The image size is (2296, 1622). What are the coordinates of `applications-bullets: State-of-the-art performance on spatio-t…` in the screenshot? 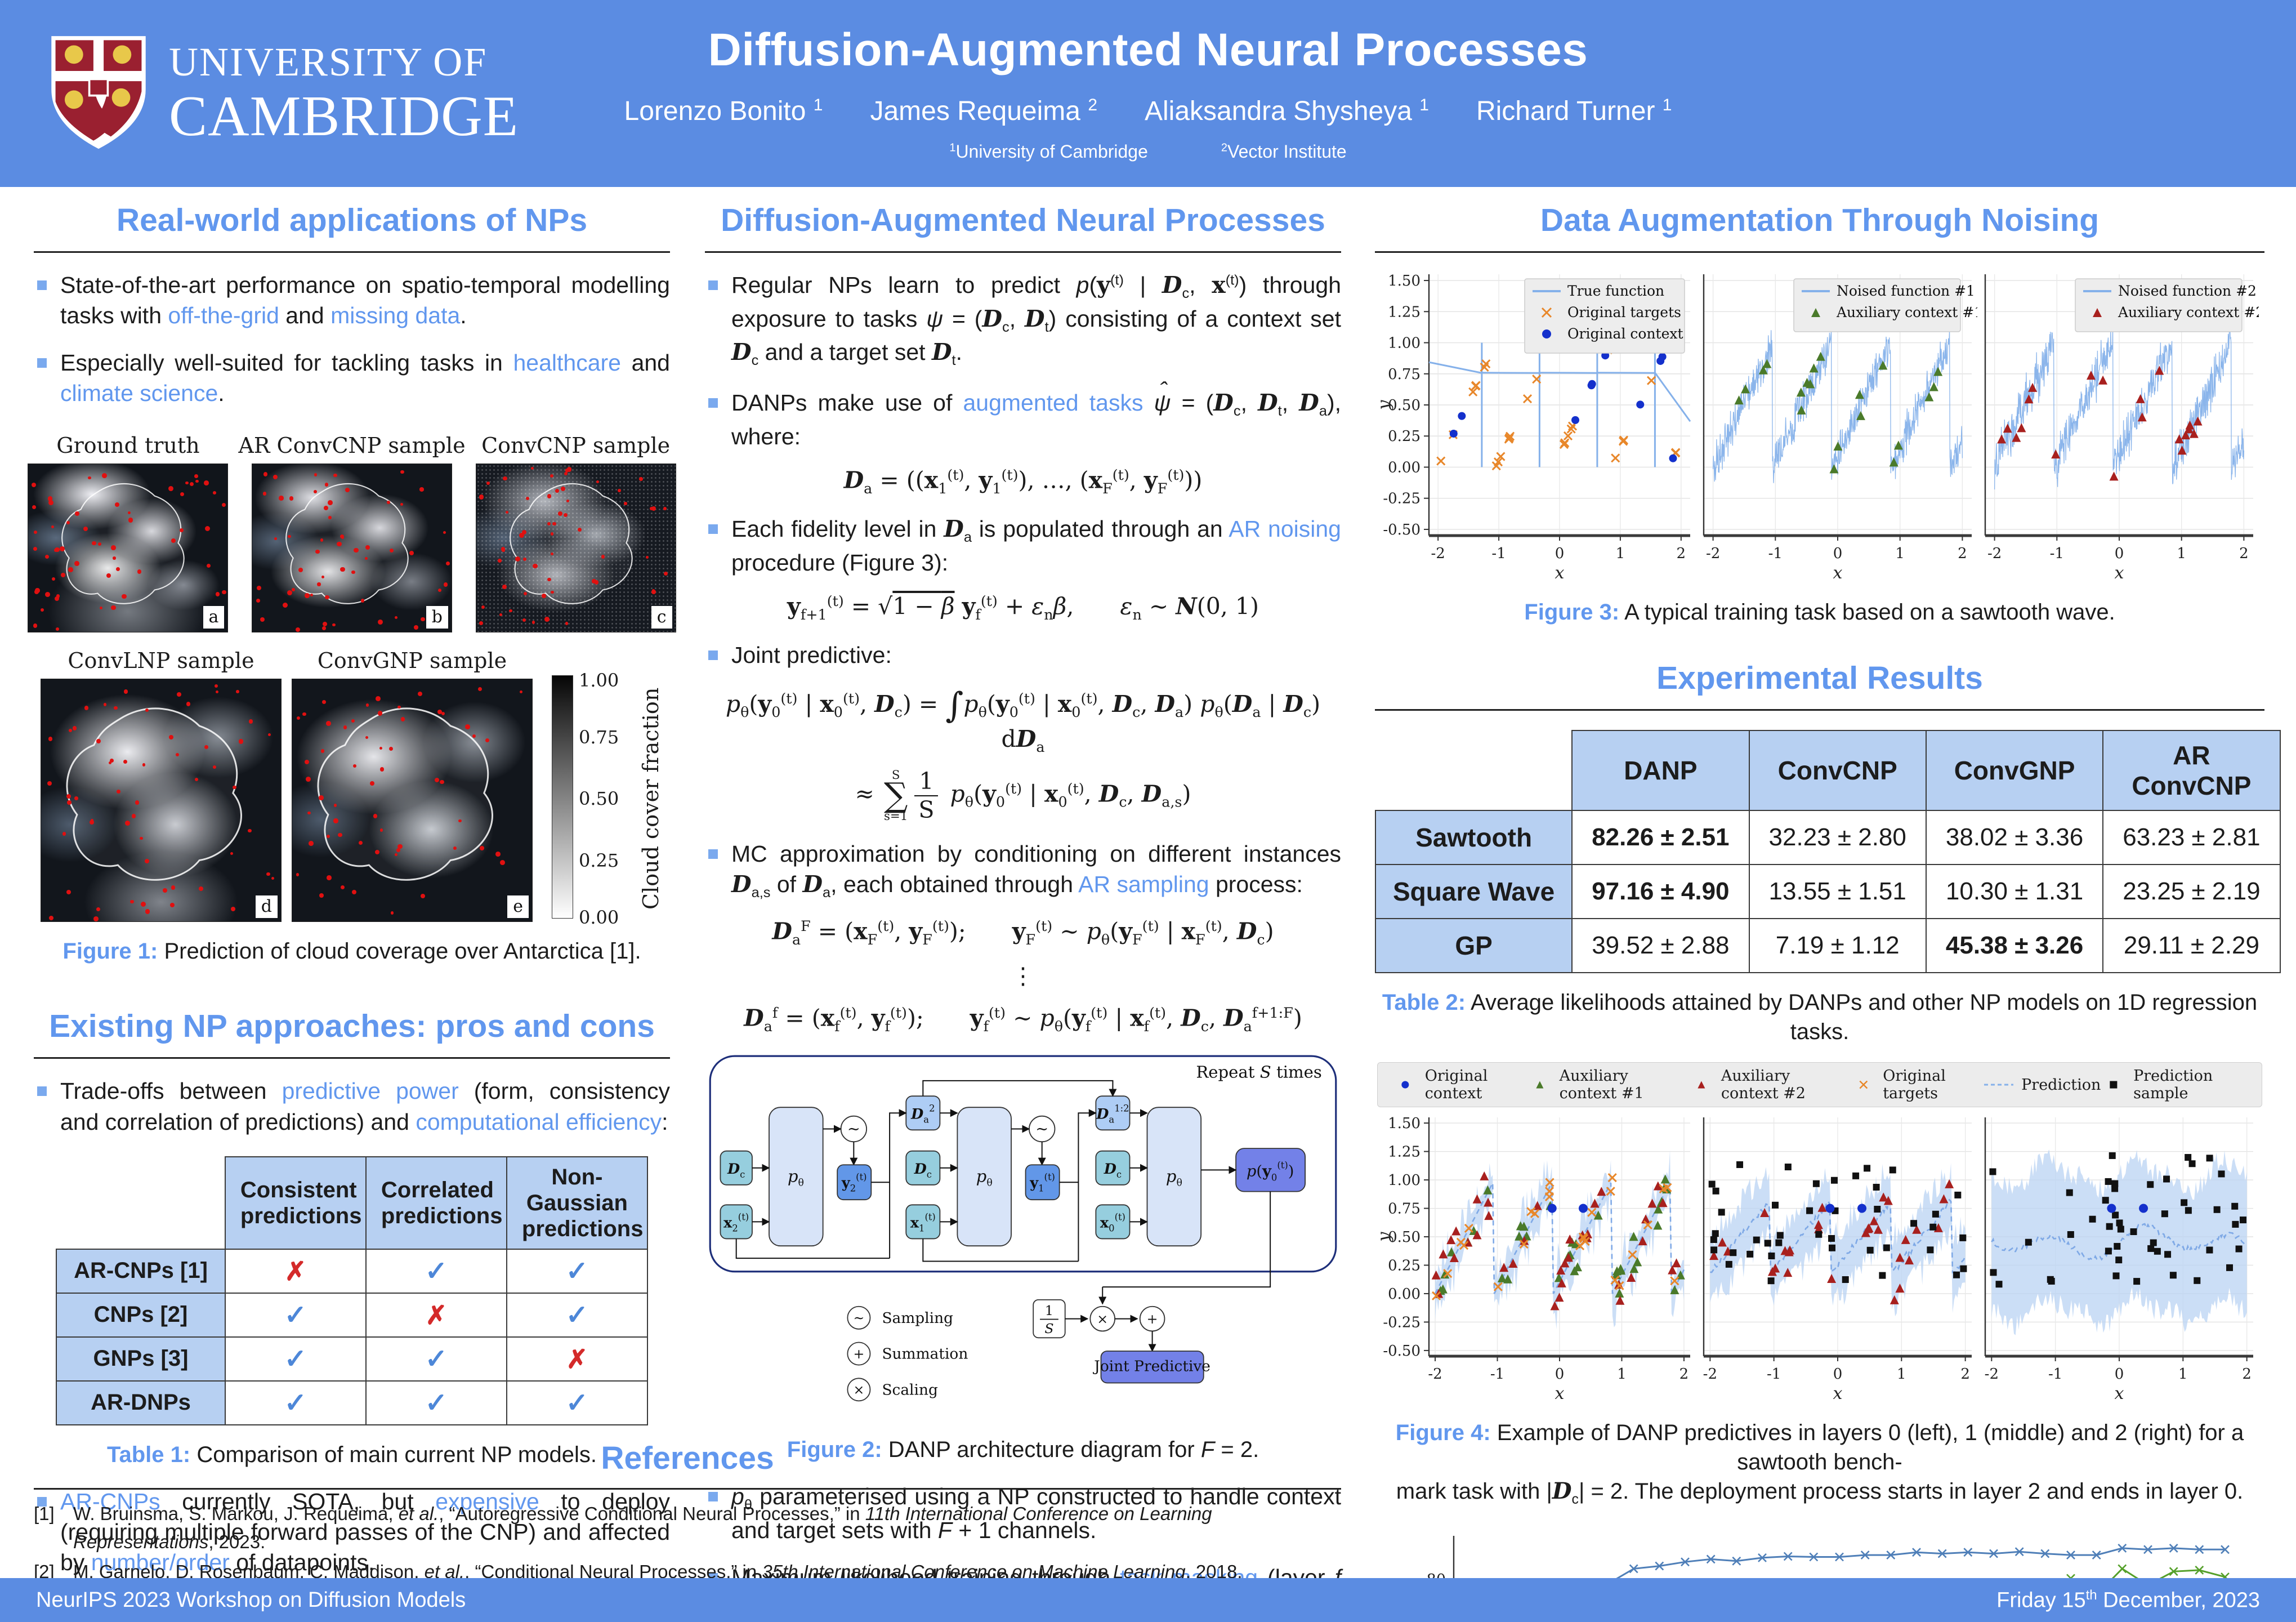 It's located at (352, 339).